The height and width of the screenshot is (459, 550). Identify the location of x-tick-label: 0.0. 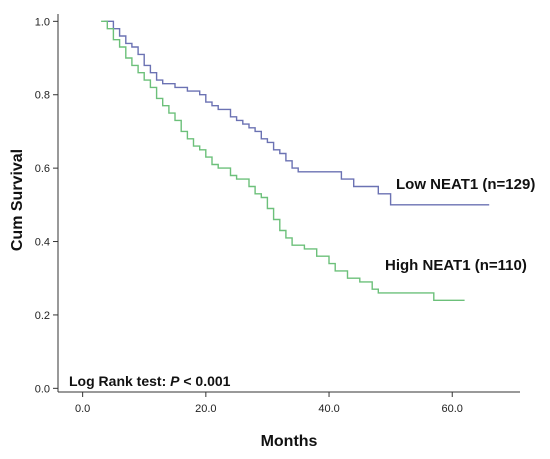
(82, 409).